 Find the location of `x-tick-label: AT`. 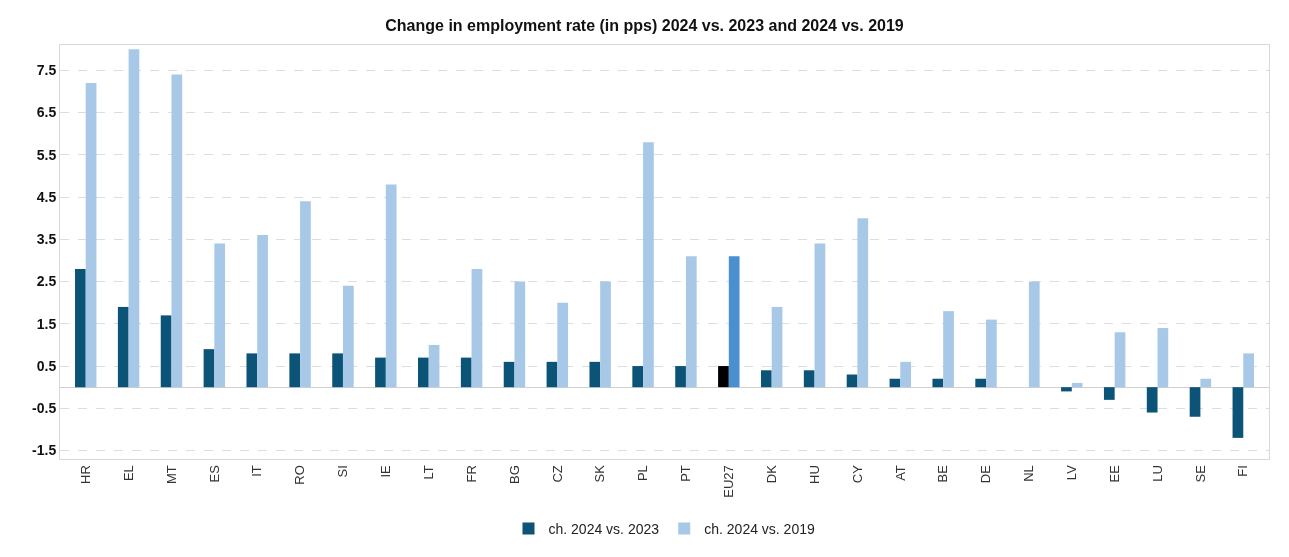

x-tick-label: AT is located at coordinates (900, 473).